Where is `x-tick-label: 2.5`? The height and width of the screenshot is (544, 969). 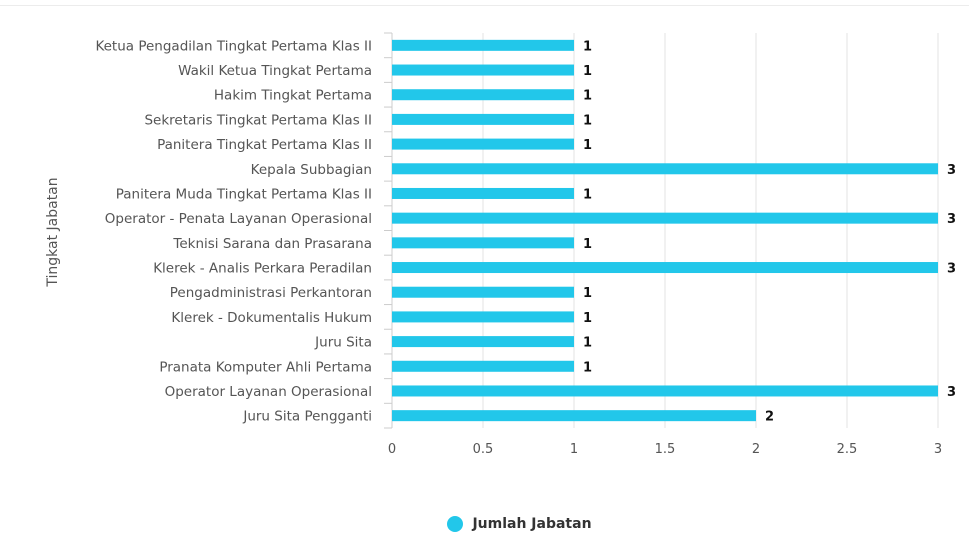 x-tick-label: 2.5 is located at coordinates (847, 449).